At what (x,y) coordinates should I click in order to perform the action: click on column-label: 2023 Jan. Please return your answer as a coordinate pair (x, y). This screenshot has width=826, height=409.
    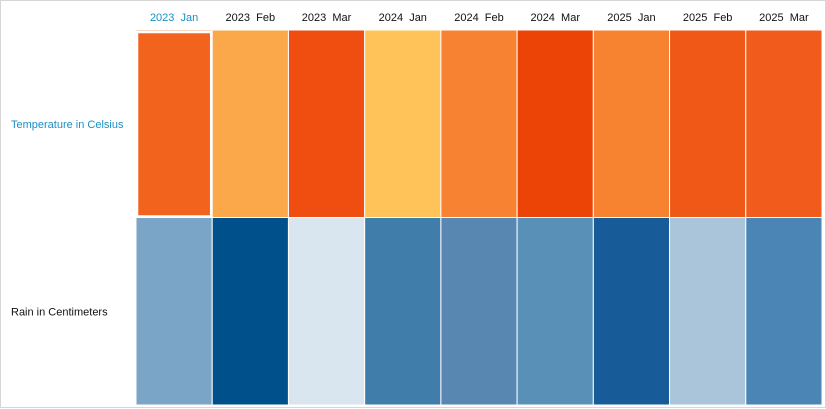
    Looking at the image, I should click on (174, 18).